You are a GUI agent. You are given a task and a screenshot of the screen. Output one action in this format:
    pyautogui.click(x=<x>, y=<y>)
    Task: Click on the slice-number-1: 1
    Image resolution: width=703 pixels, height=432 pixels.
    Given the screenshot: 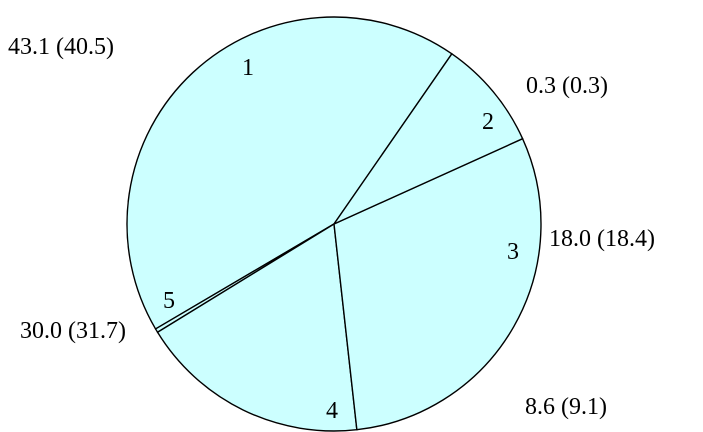 What is the action you would take?
    pyautogui.click(x=248, y=68)
    